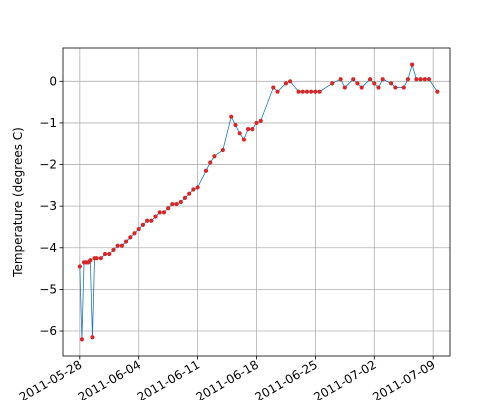 The width and height of the screenshot is (500, 400). What do you see at coordinates (109, 378) in the screenshot?
I see `x-tick-label: 2011-06-04` at bounding box center [109, 378].